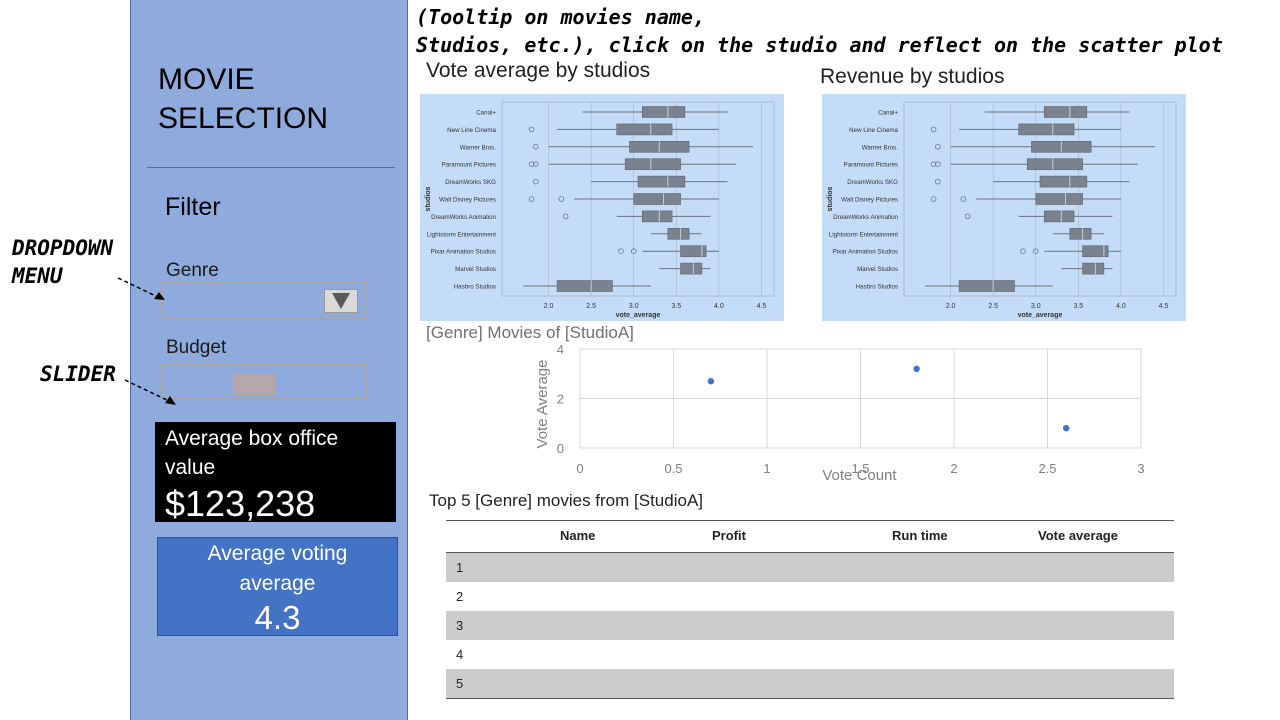 The height and width of the screenshot is (720, 1280). What do you see at coordinates (865, 217) in the screenshot?
I see `y-tick-label: DreamWorks Animation` at bounding box center [865, 217].